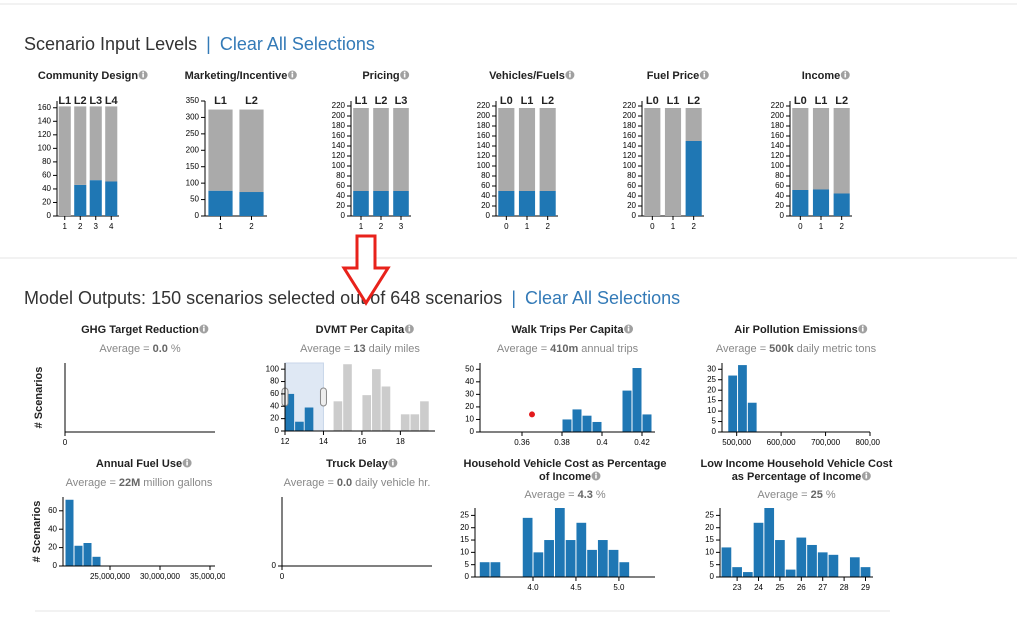 The width and height of the screenshot is (1017, 637). Describe the element at coordinates (522, 442) in the screenshot. I see `x-tick-label: 0.36` at that location.